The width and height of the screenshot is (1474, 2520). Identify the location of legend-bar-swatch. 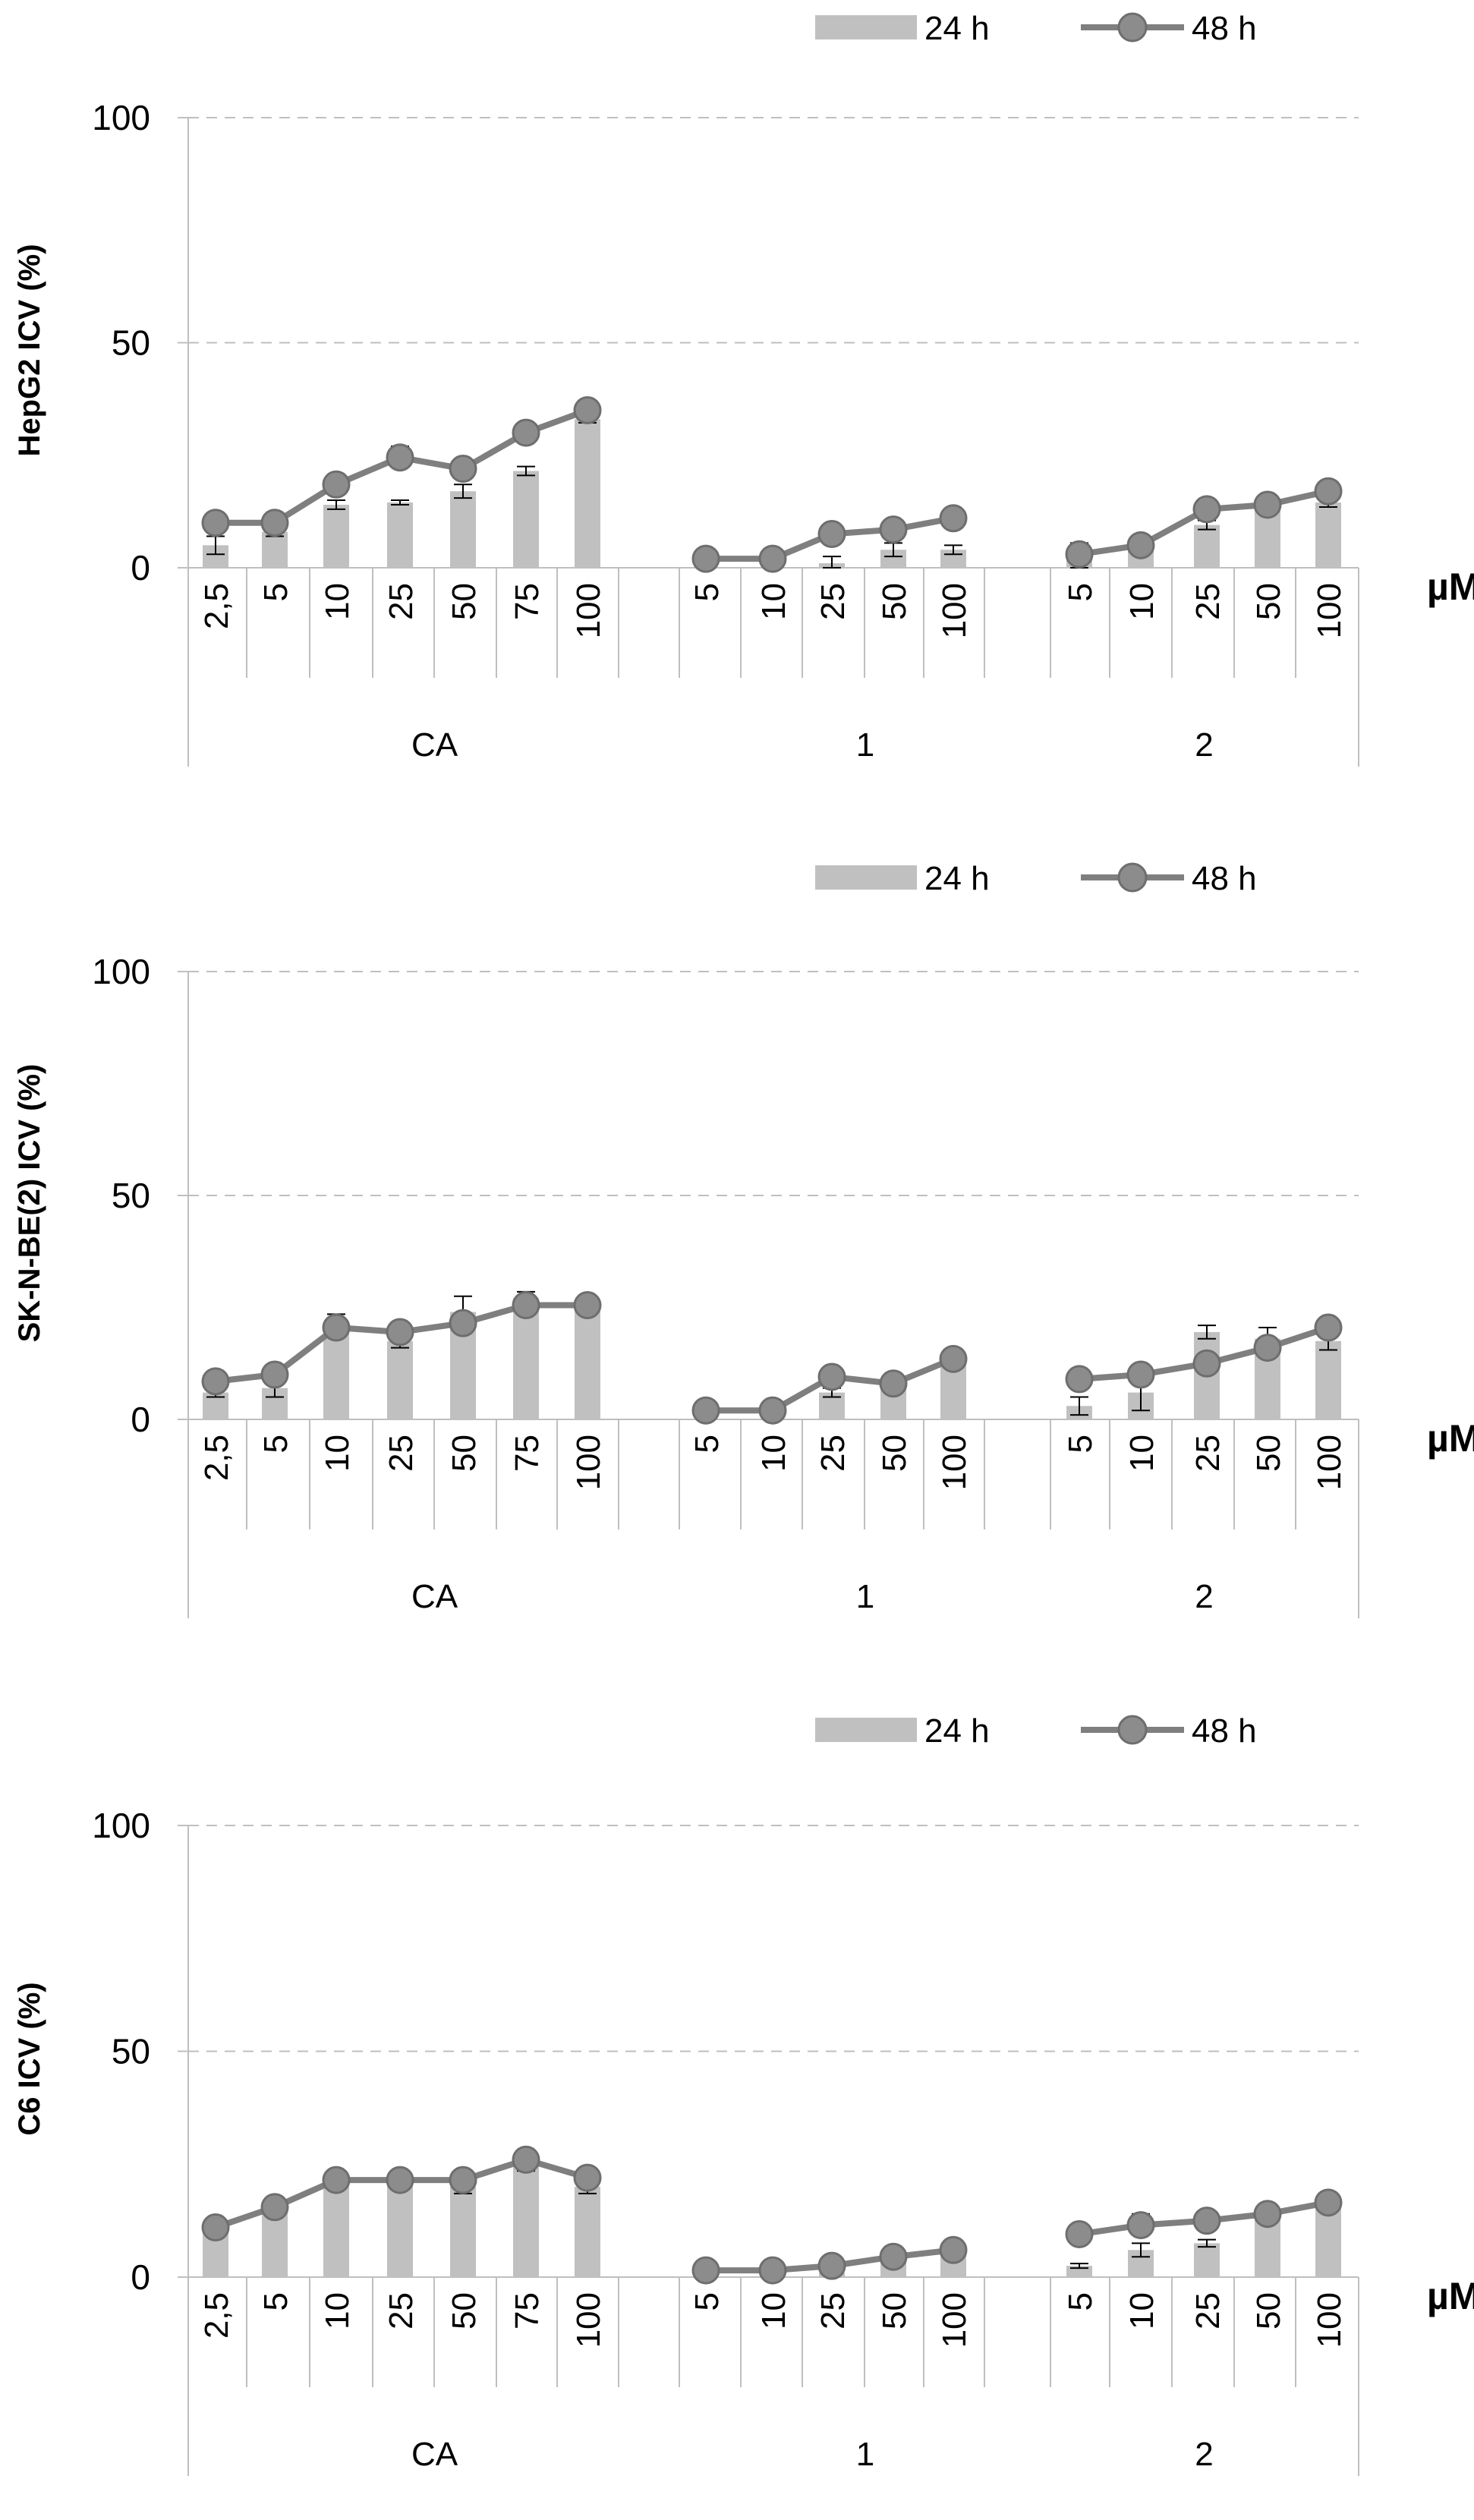
(866, 27).